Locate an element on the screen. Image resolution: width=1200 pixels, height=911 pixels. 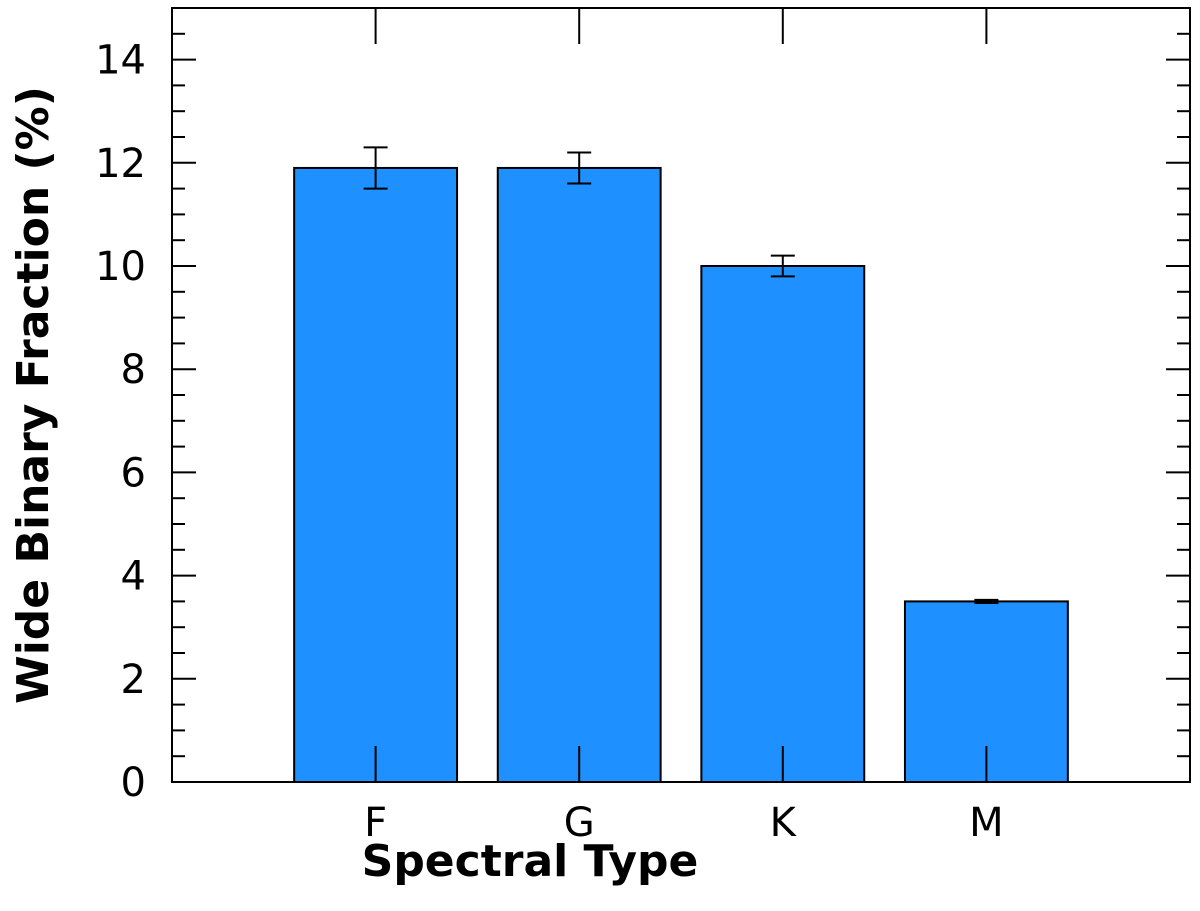
x-tick-label: F is located at coordinates (375, 823).